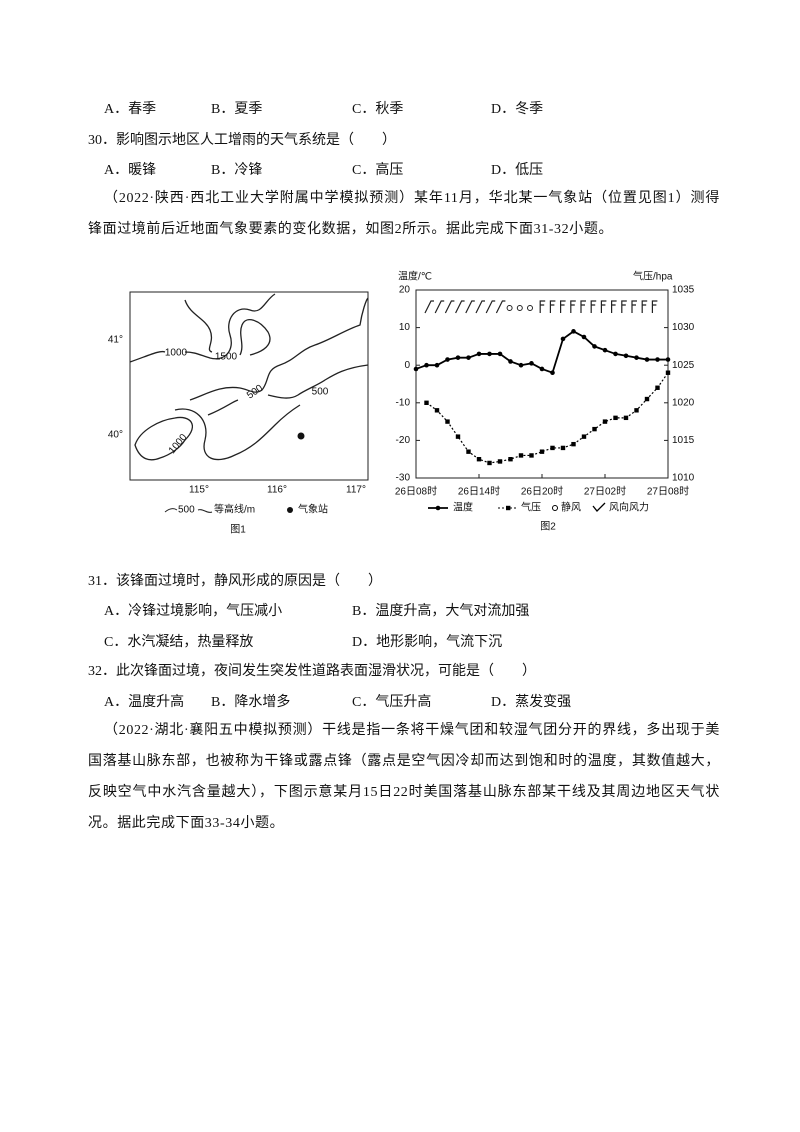 This screenshot has width=800, height=1132. I want to click on legend-contour, so click(188, 510).